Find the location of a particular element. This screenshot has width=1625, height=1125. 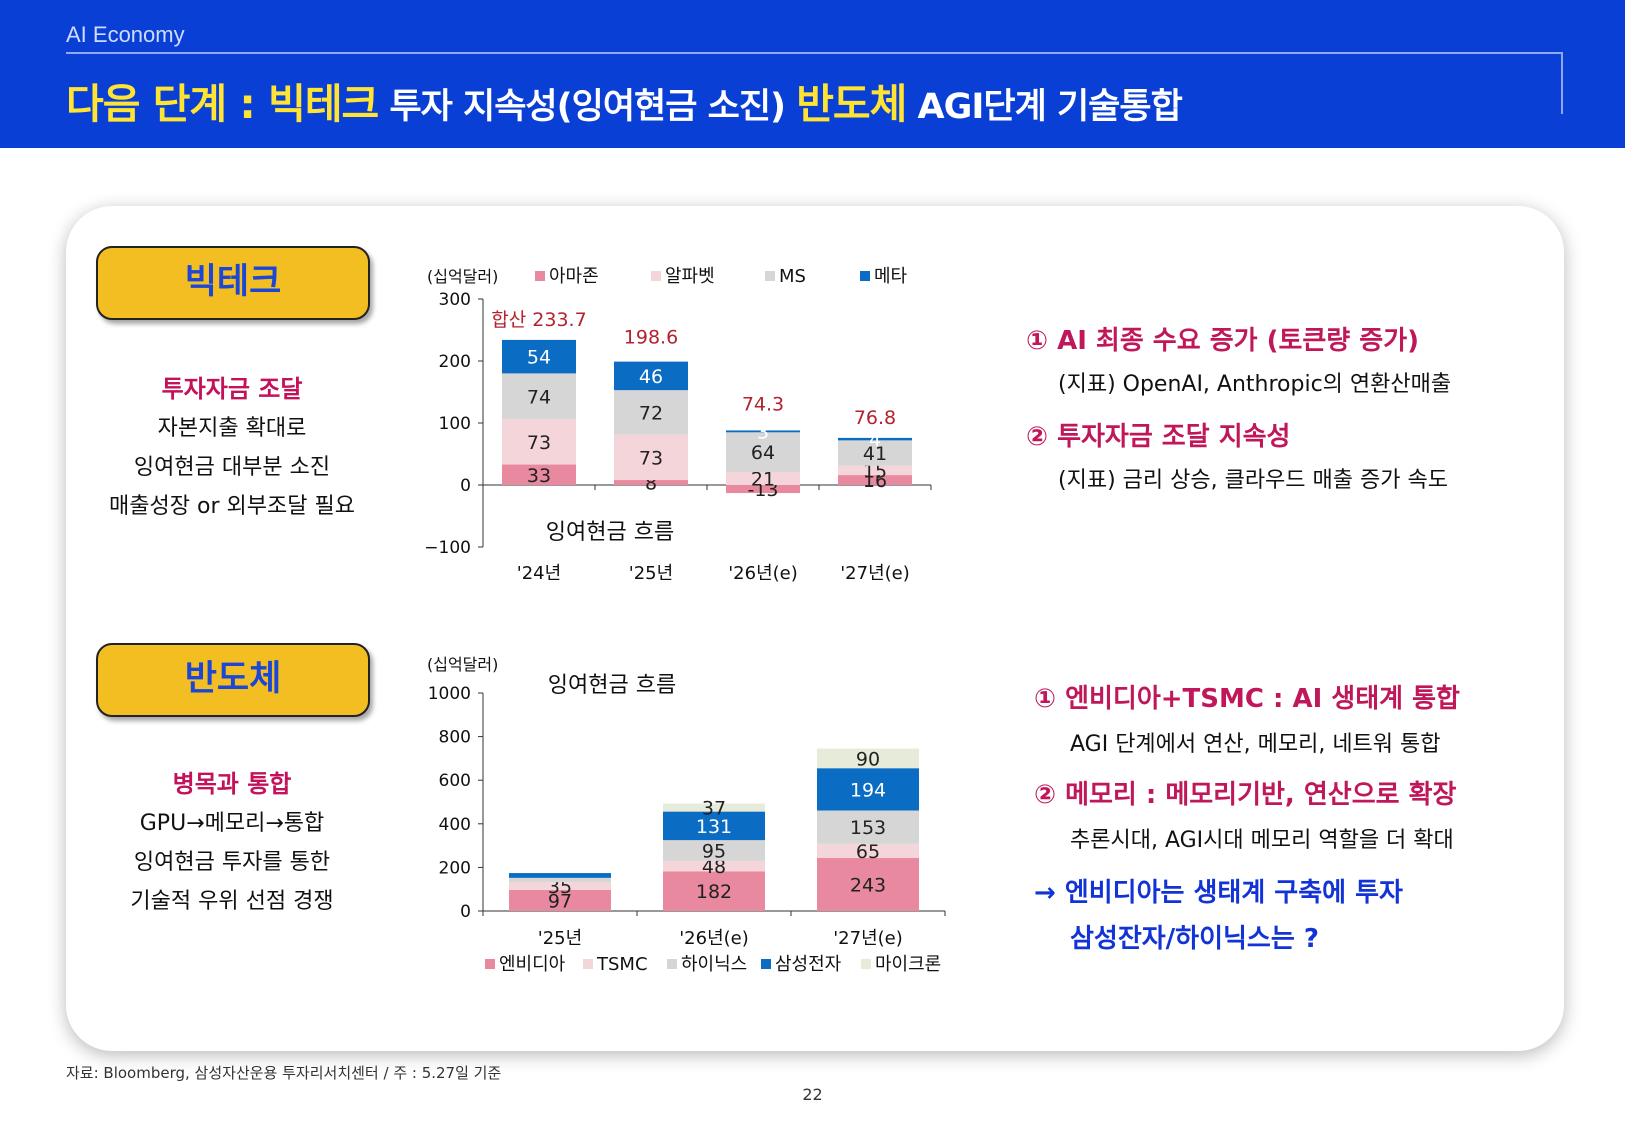

legend-label: 알파벳 is located at coordinates (690, 276).